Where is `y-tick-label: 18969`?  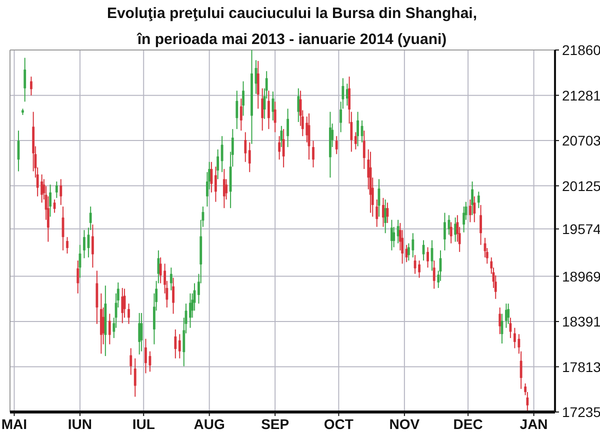 y-tick-label: 18969 is located at coordinates (581, 276).